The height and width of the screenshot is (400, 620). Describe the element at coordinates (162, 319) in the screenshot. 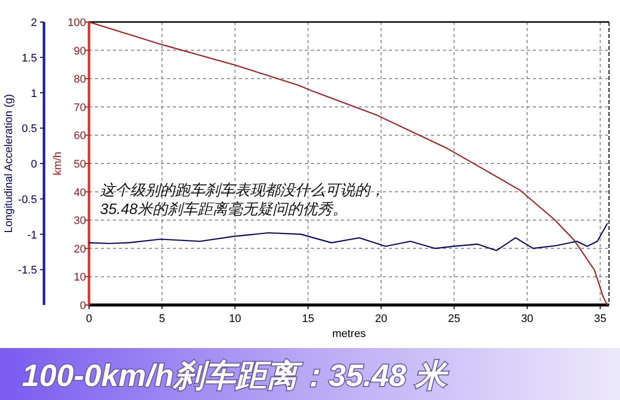

I see `x-tick-label: 5` at that location.